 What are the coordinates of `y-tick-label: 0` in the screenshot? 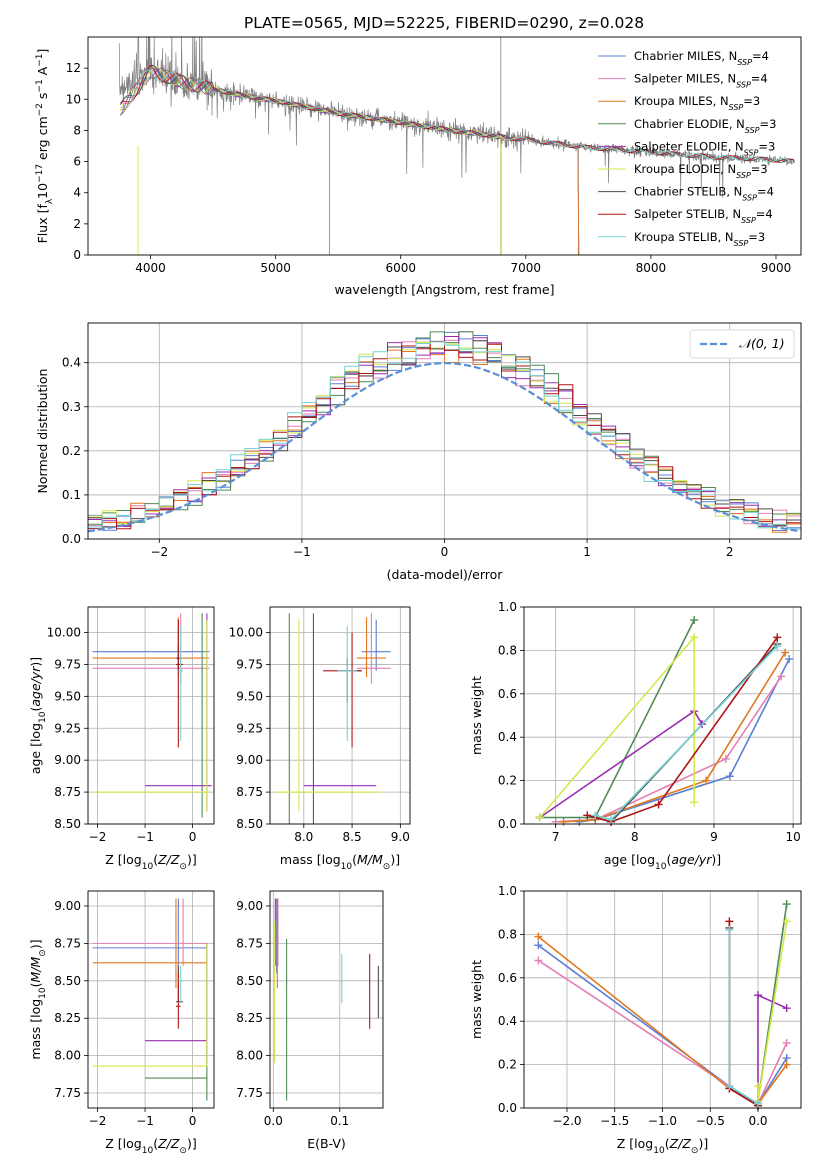 It's located at (77, 255).